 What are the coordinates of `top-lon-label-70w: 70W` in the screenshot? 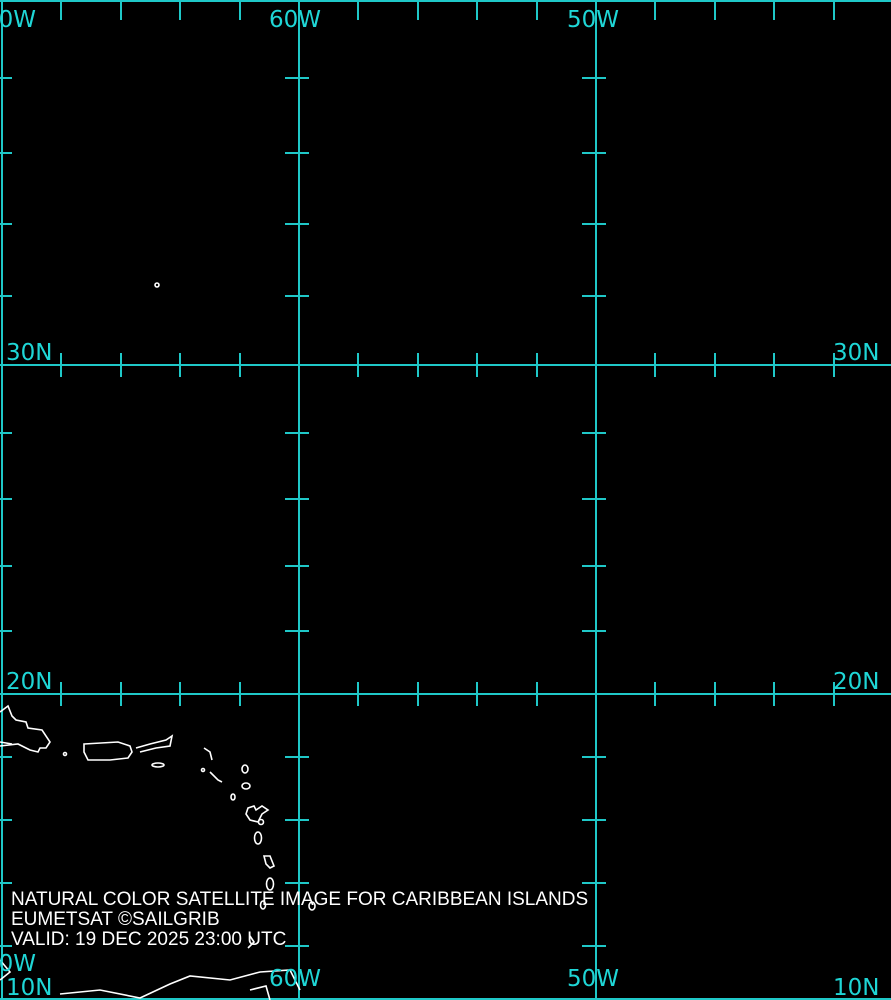 It's located at (18, 20).